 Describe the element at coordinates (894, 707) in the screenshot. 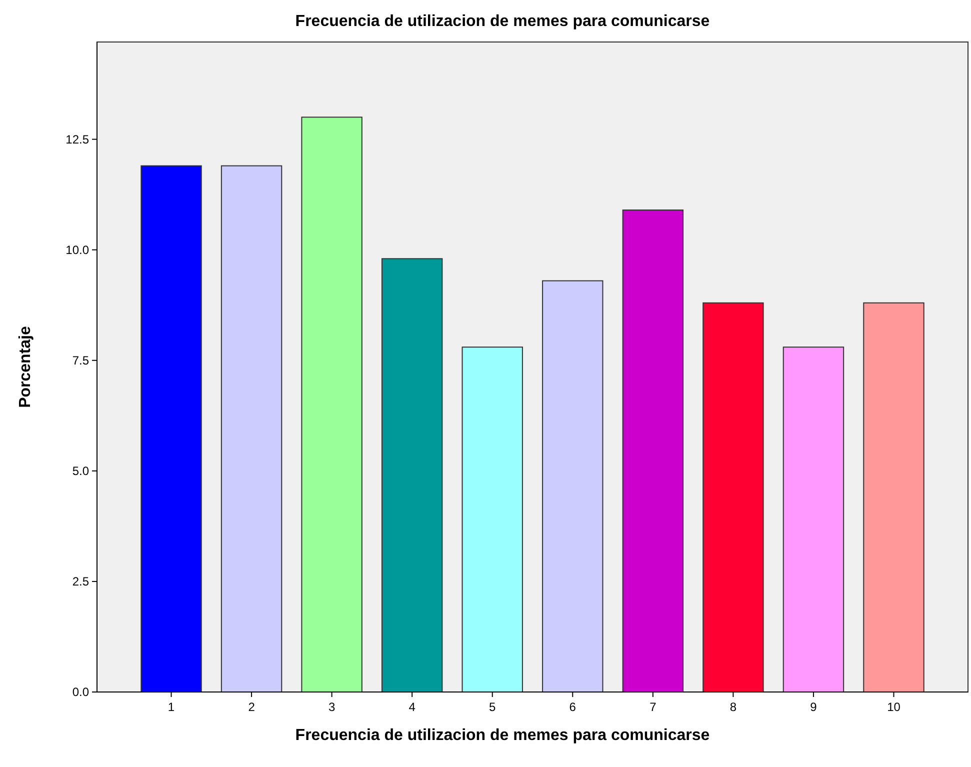

I see `x-tick-label: 10` at that location.